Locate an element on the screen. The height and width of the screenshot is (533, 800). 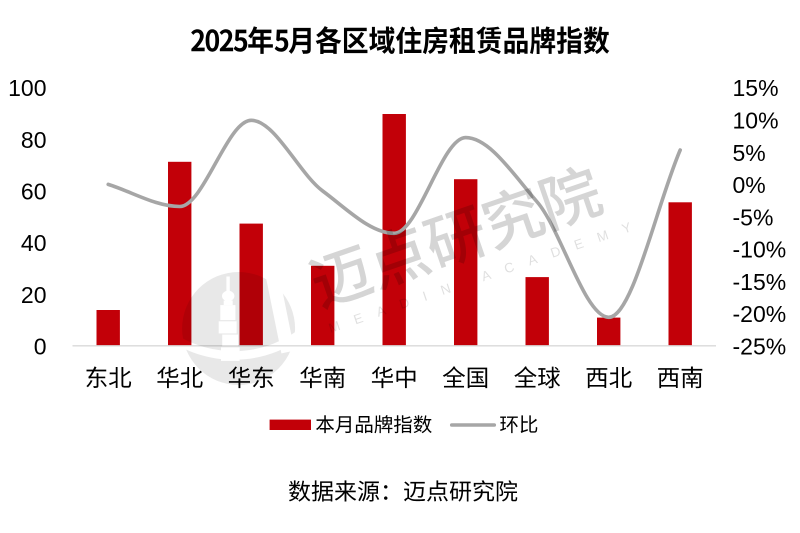
svg-text: 20 is located at coordinates (34, 295).